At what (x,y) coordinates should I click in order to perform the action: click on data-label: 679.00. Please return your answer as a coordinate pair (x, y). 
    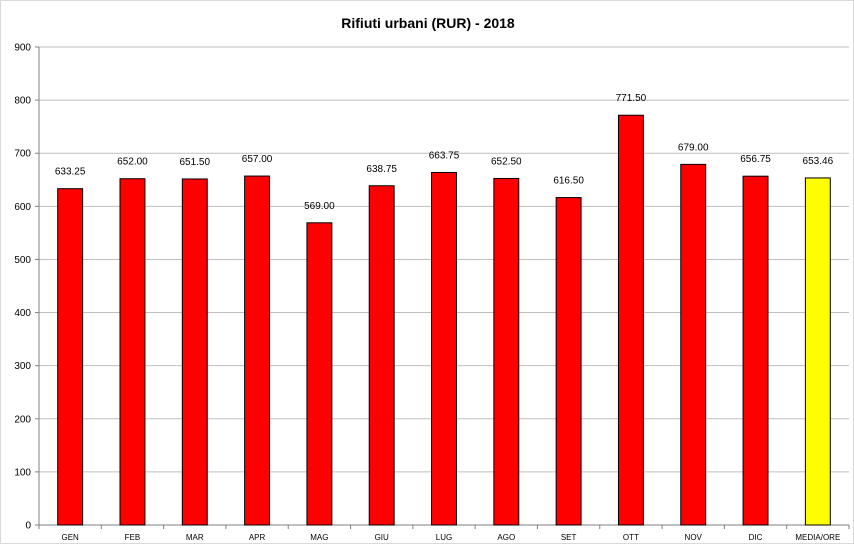
    Looking at the image, I should click on (693, 147).